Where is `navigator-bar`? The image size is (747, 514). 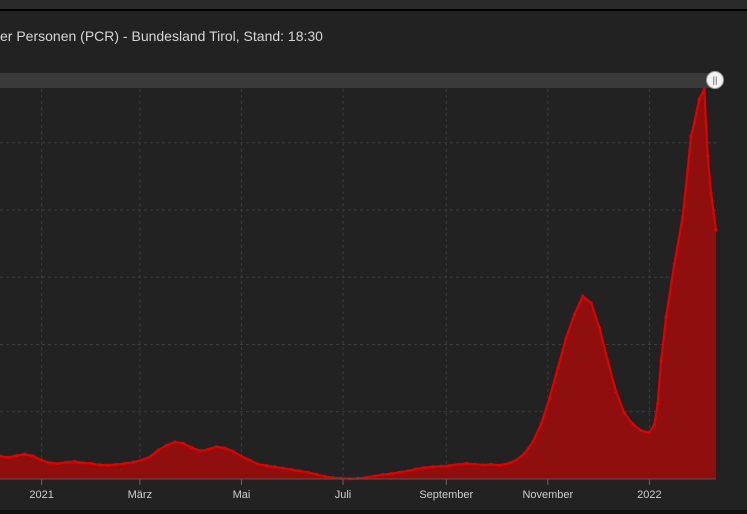
navigator-bar is located at coordinates (358, 80).